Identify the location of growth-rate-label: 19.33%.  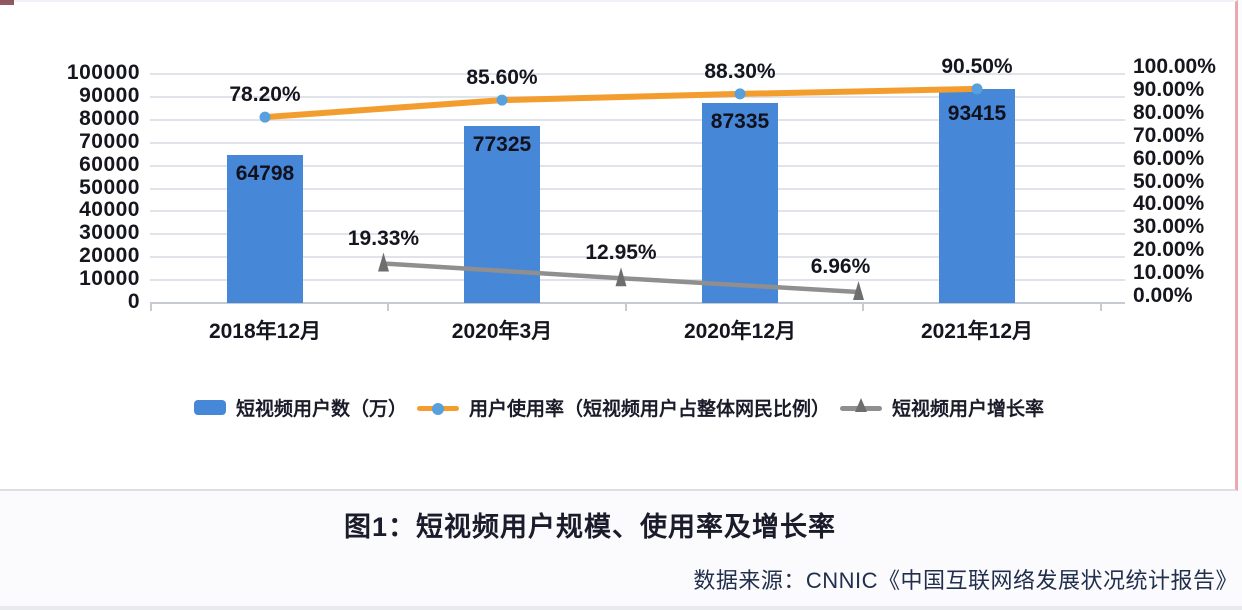
(383, 238).